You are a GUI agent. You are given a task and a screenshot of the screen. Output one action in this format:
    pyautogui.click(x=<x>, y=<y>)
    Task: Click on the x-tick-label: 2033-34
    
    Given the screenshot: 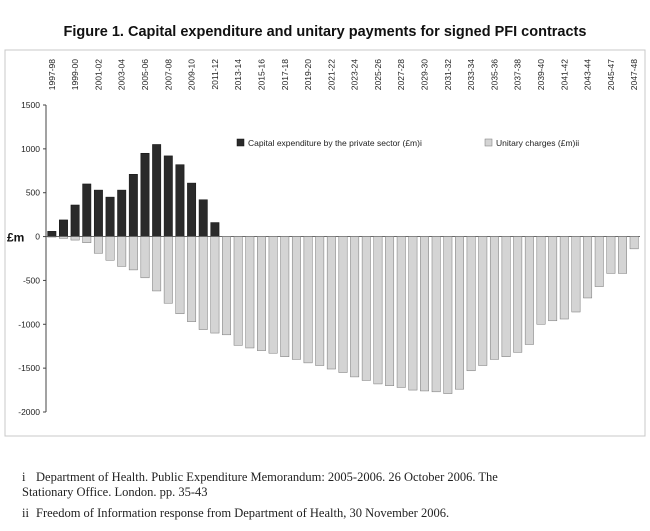 What is the action you would take?
    pyautogui.click(x=471, y=74)
    